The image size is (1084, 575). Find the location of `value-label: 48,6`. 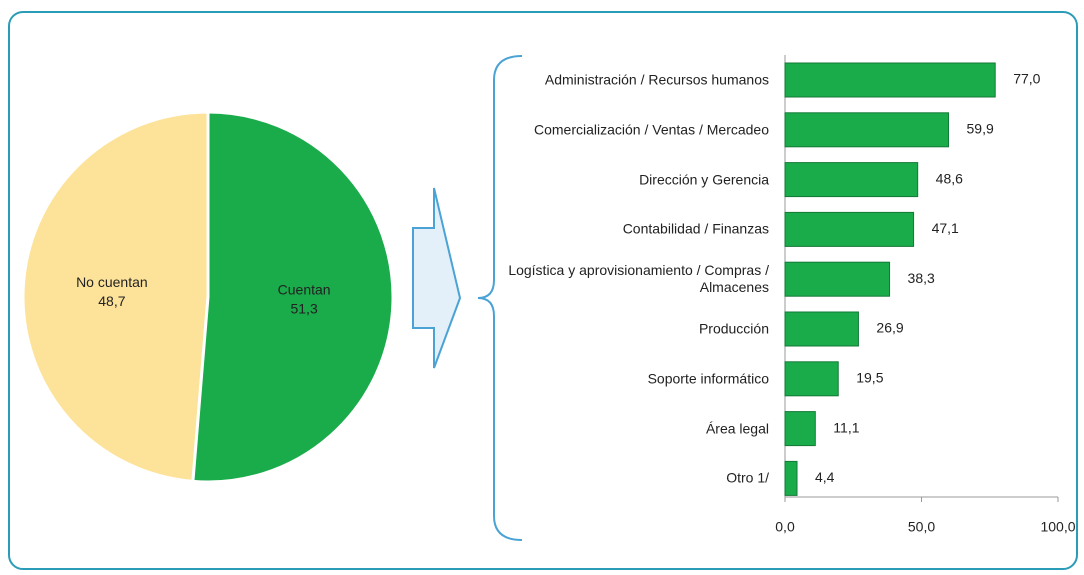

value-label: 48,6 is located at coordinates (949, 178).